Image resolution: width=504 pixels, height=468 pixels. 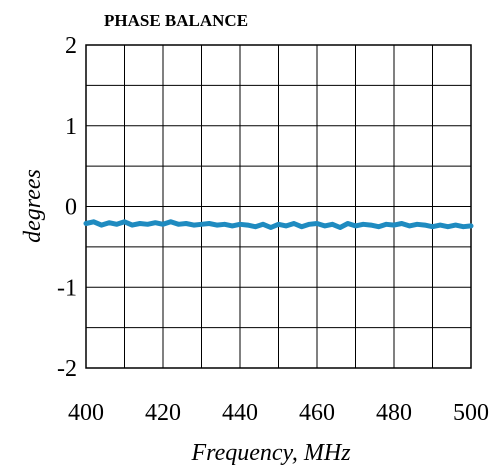 What do you see at coordinates (33, 206) in the screenshot?
I see `y-axis-label: degrees` at bounding box center [33, 206].